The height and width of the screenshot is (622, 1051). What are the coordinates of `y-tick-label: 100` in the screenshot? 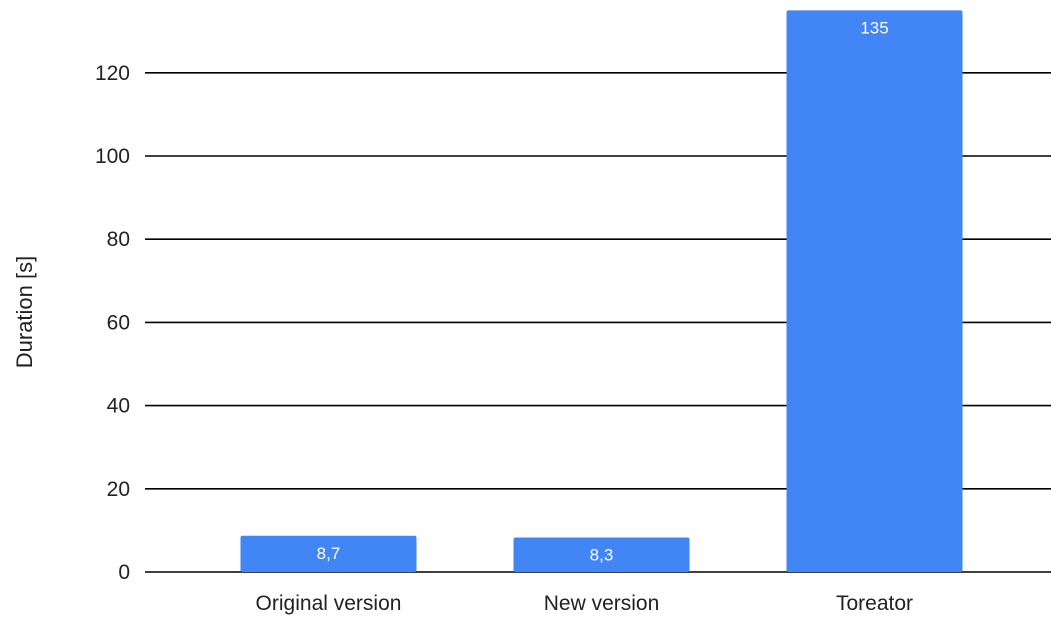 It's located at (112, 156).